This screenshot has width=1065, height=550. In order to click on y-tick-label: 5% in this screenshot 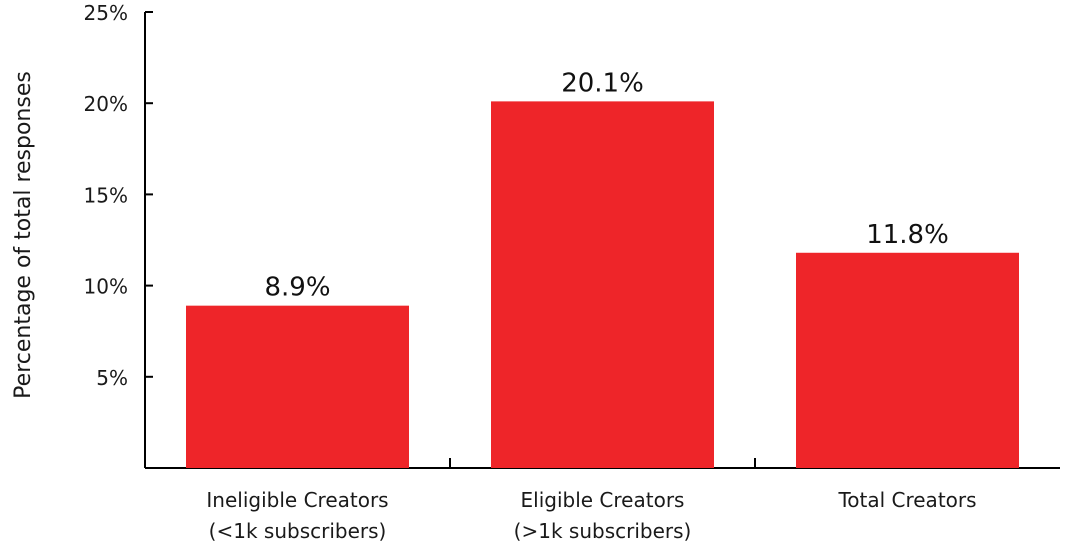, I will do `click(112, 378)`.